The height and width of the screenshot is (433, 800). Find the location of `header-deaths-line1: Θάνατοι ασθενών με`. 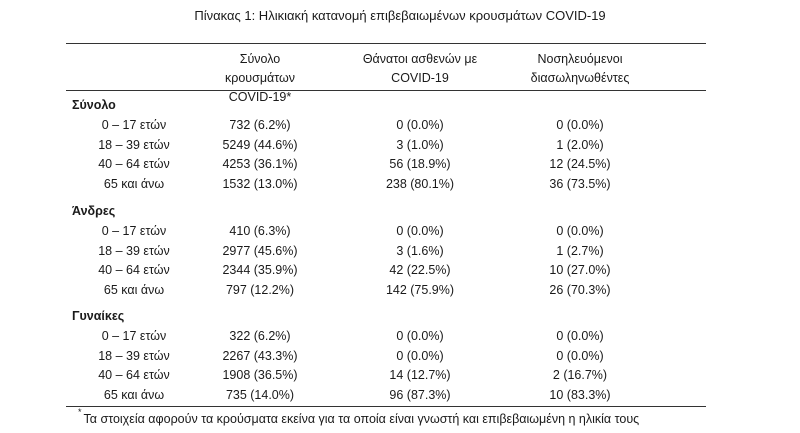

header-deaths-line1: Θάνατοι ασθενών με is located at coordinates (420, 59).